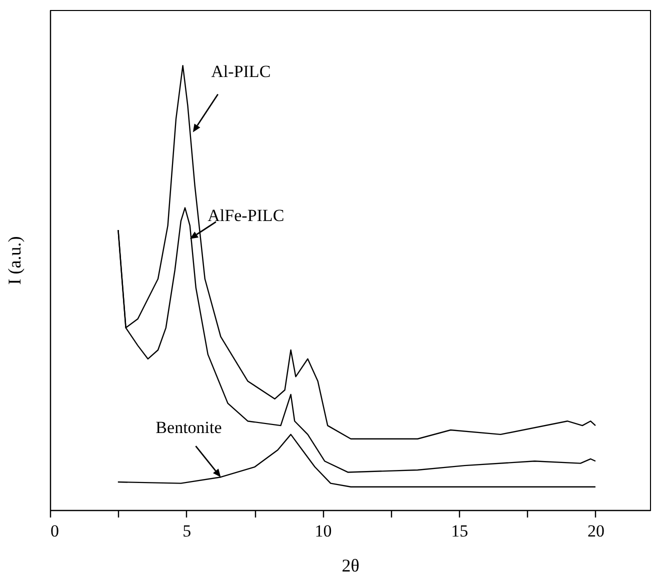 The width and height of the screenshot is (666, 578). Describe the element at coordinates (241, 72) in the screenshot. I see `annotation: Al-PILC` at that location.